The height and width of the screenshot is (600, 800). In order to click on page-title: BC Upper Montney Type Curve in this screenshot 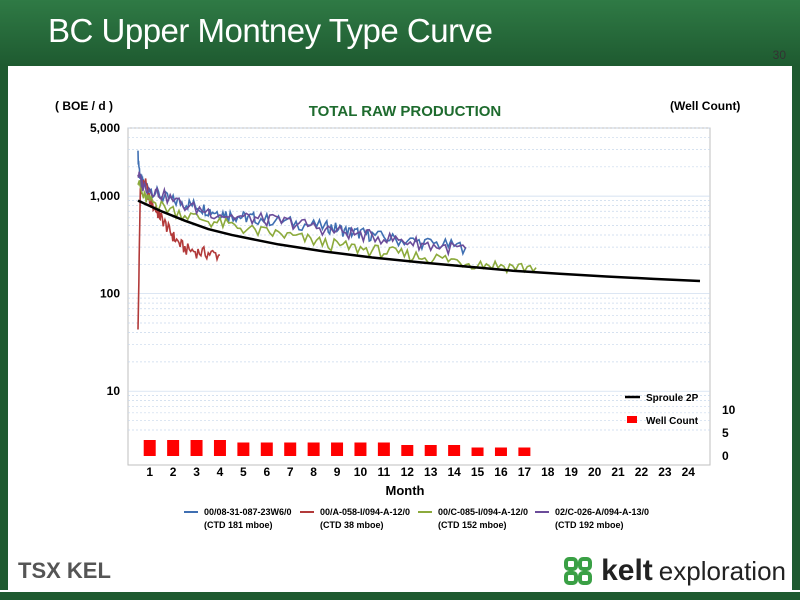, I will do `click(270, 30)`.